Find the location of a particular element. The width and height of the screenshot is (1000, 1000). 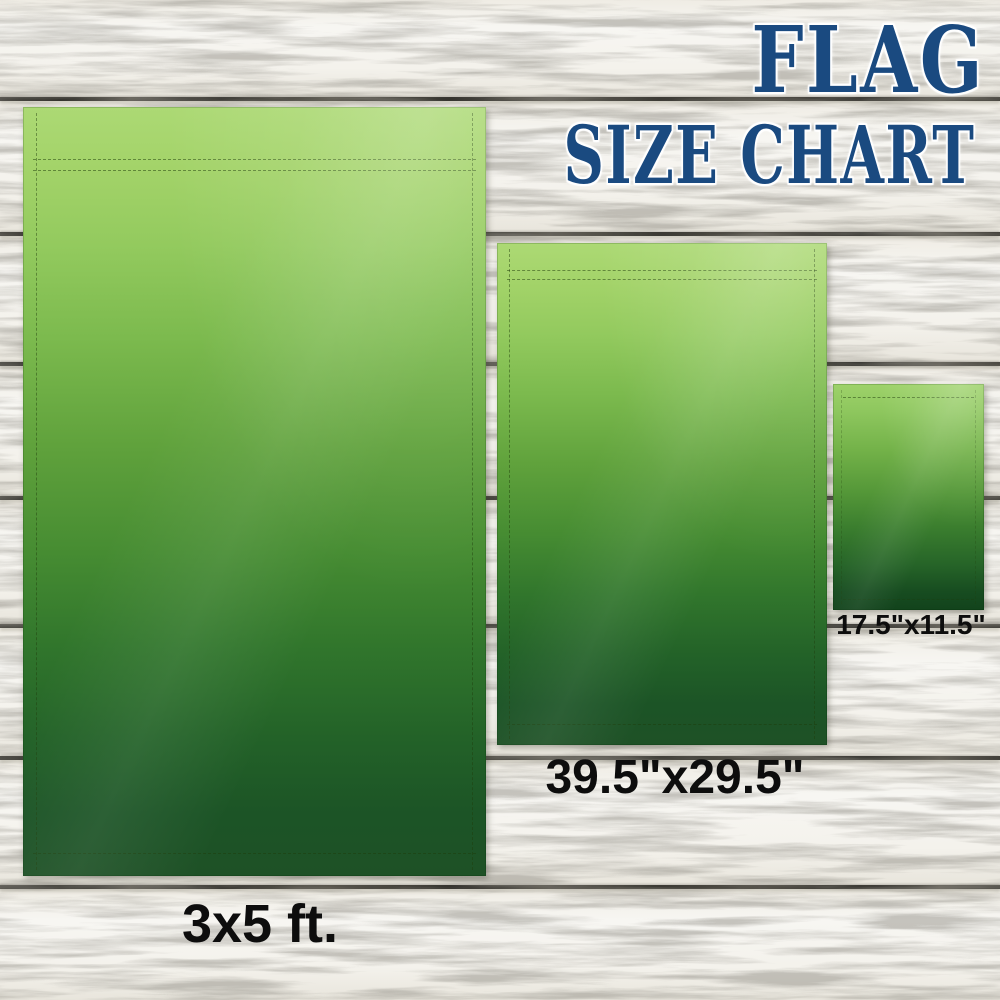

flag-medium-size-label: 39.5"x29.5" is located at coordinates (675, 777).